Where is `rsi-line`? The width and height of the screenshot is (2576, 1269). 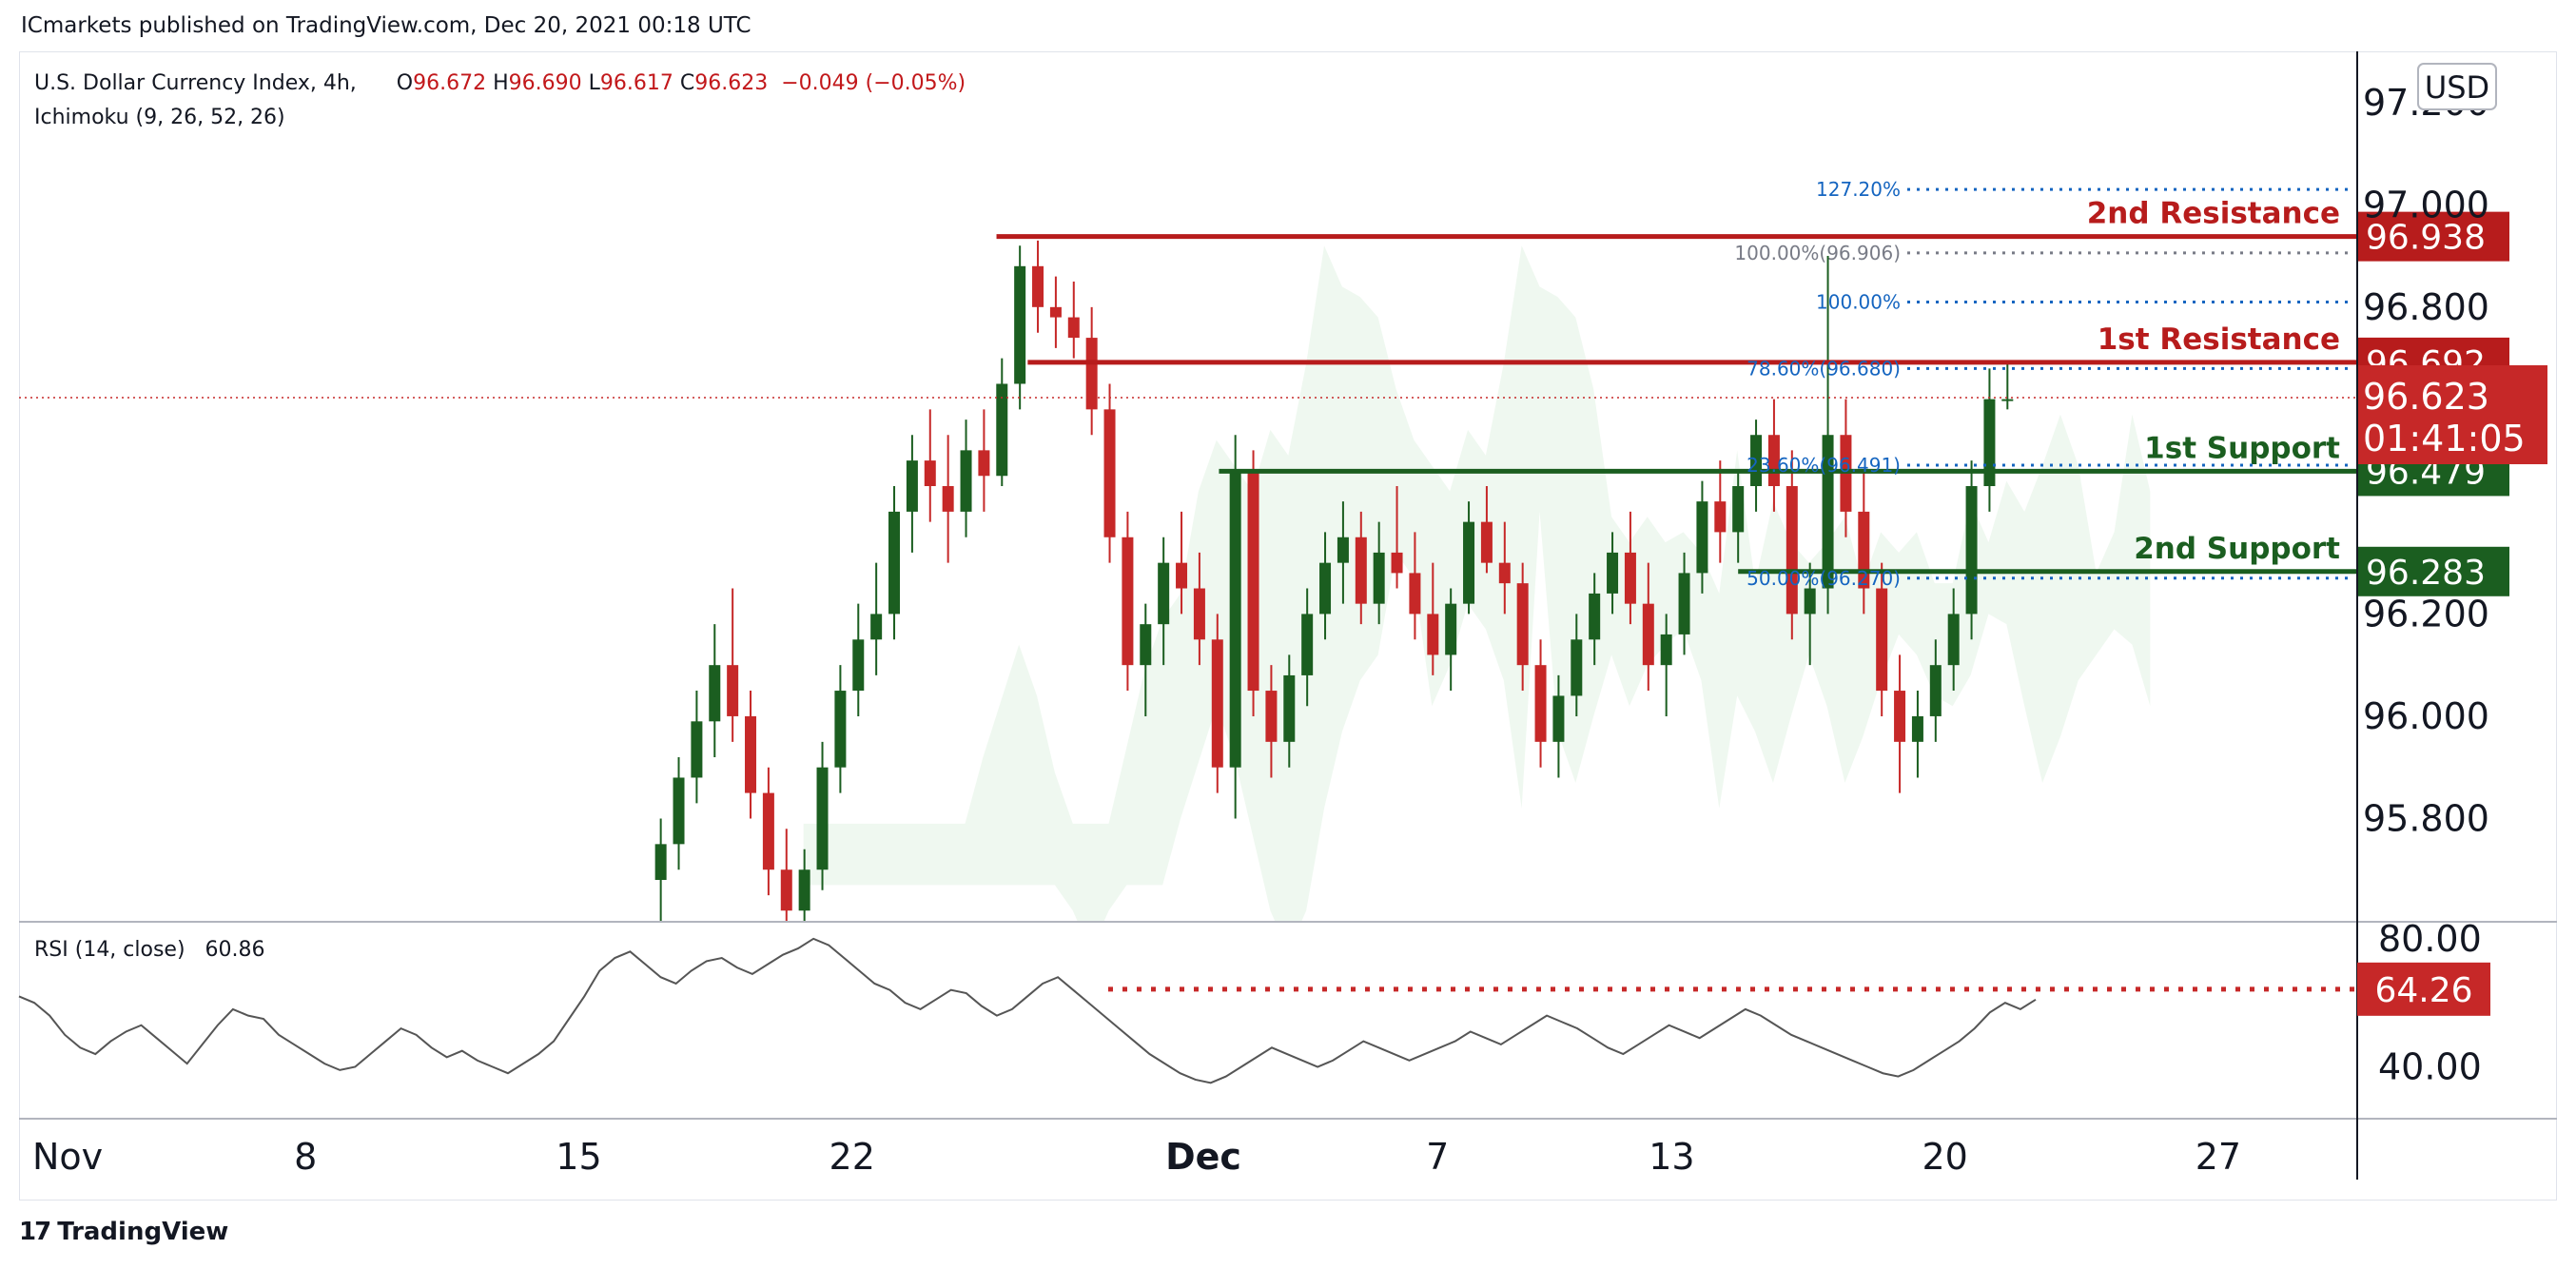
rsi-line is located at coordinates (1028, 1010).